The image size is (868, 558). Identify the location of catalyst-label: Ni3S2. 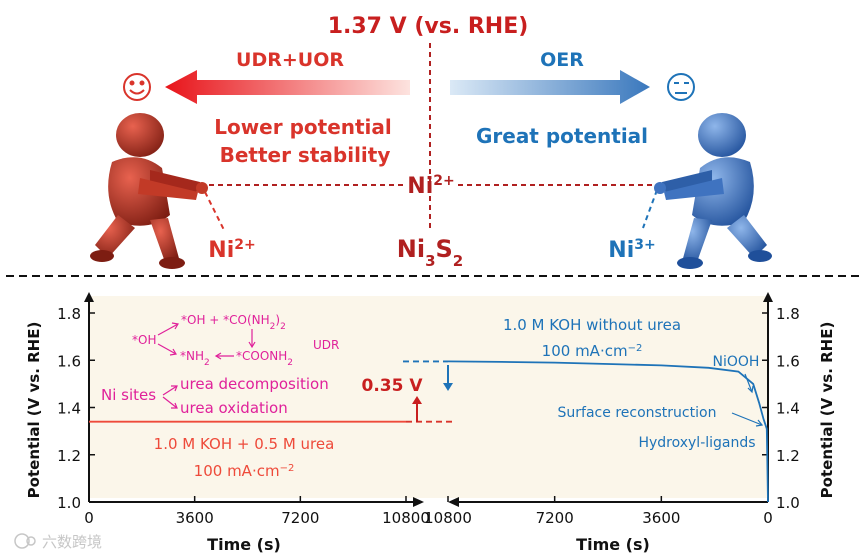
(430, 252).